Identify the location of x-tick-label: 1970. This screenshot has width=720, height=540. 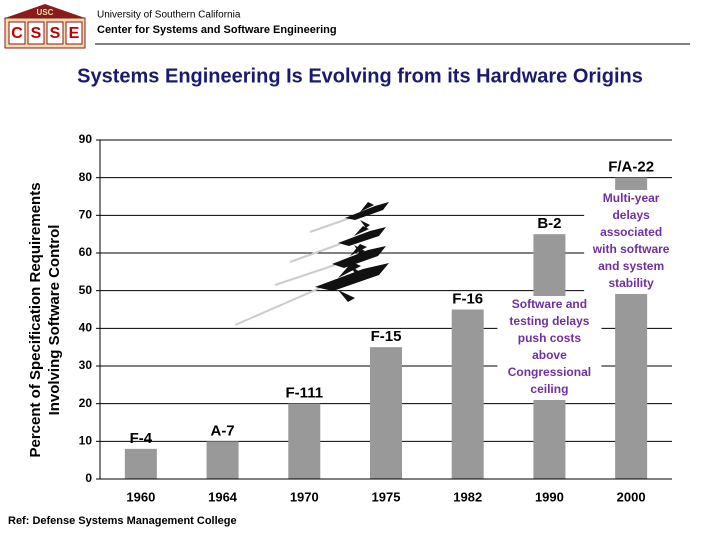
(304, 496).